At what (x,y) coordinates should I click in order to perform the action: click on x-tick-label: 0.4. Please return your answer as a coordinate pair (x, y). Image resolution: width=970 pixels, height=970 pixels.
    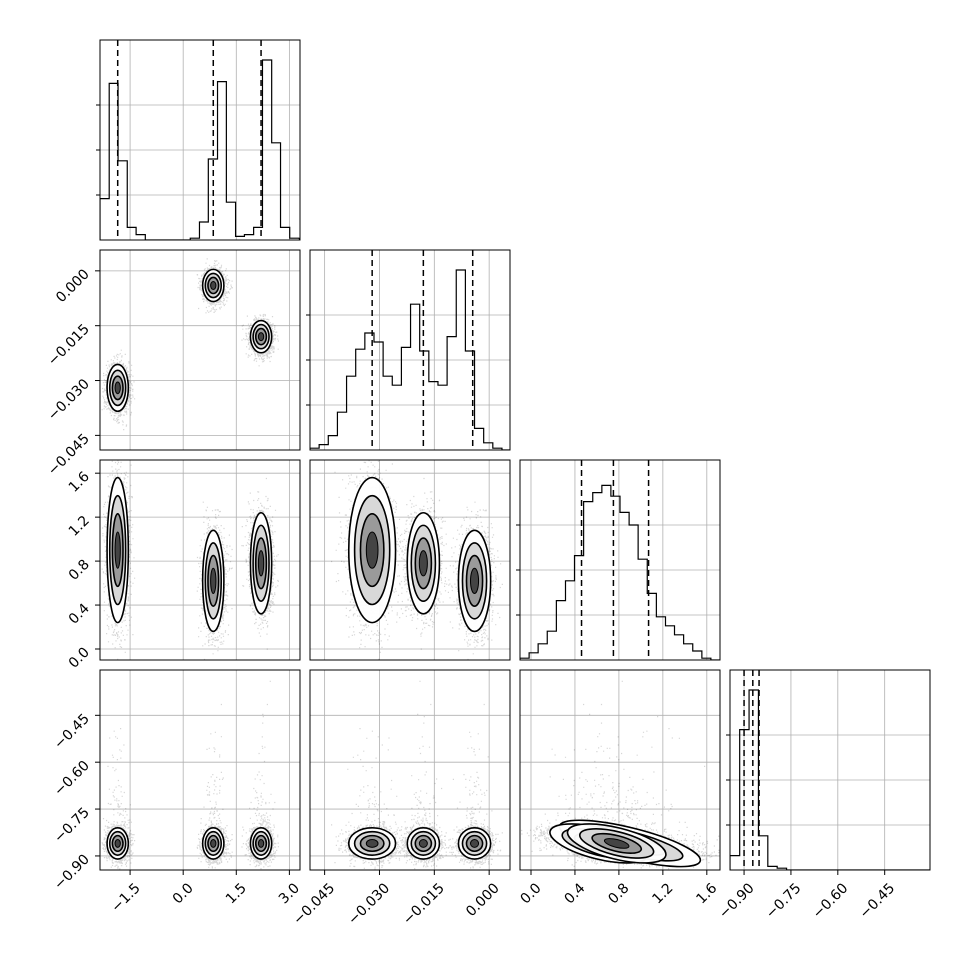
    Looking at the image, I should click on (574, 893).